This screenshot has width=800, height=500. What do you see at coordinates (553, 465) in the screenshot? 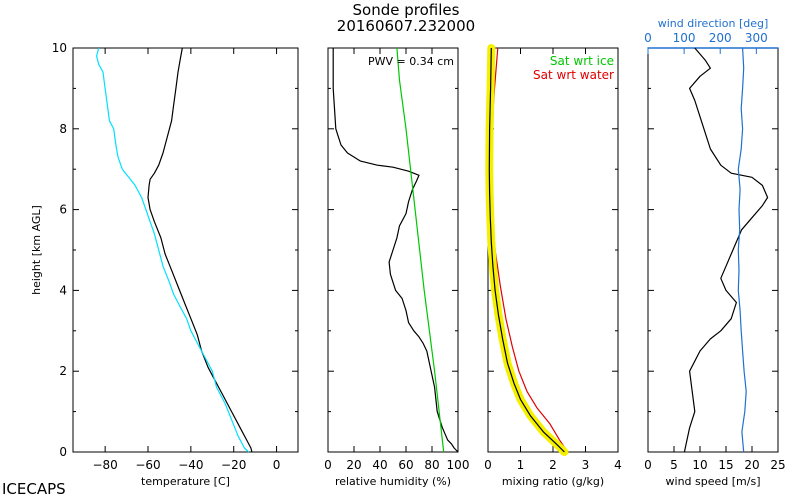
I see `x-tick-label: 2` at bounding box center [553, 465].